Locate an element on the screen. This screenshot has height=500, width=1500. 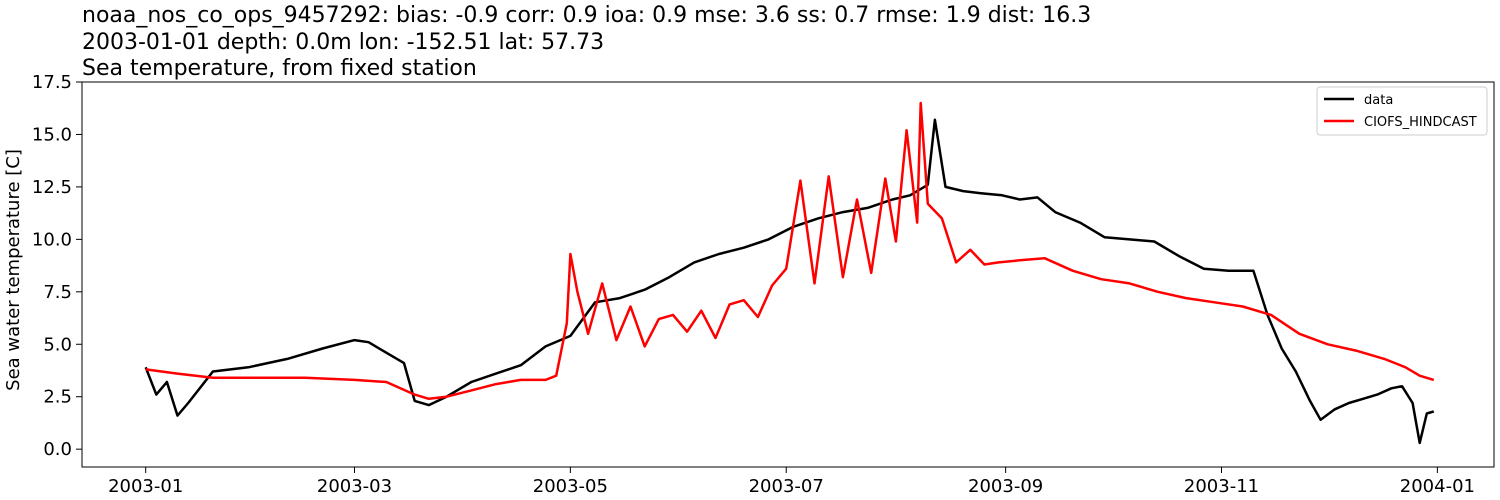
x-tick-label: 2003-03 is located at coordinates (354, 486).